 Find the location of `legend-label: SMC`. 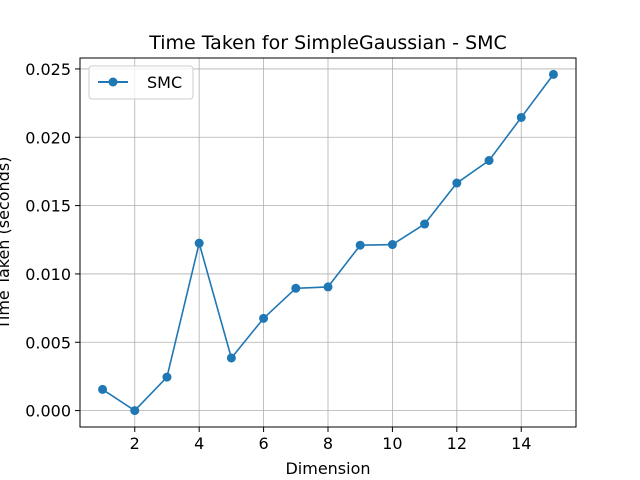

legend-label: SMC is located at coordinates (164, 82).